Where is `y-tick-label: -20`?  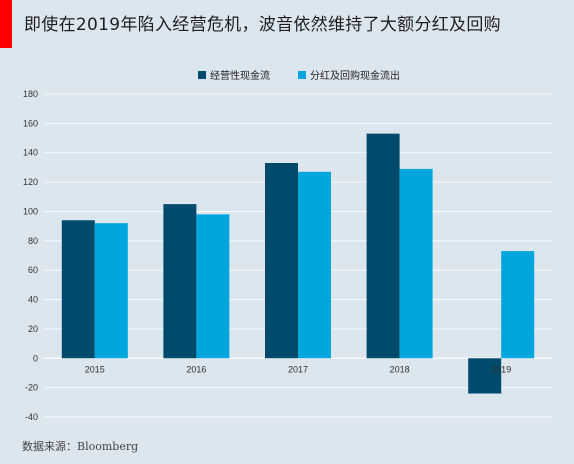 y-tick-label: -20 is located at coordinates (31, 388).